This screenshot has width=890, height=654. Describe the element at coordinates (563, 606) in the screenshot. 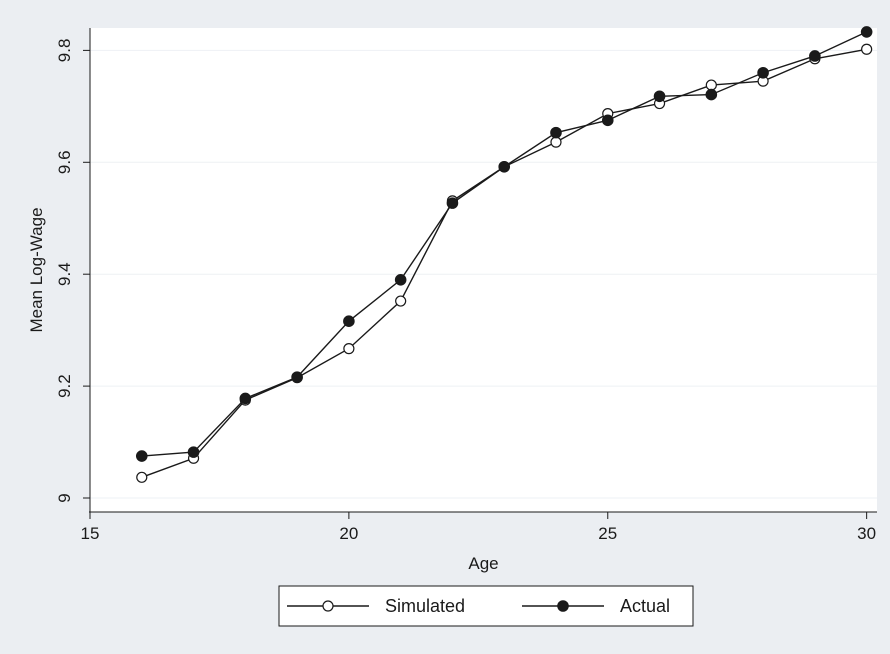

I see `legend-swatch-actual-marker` at that location.